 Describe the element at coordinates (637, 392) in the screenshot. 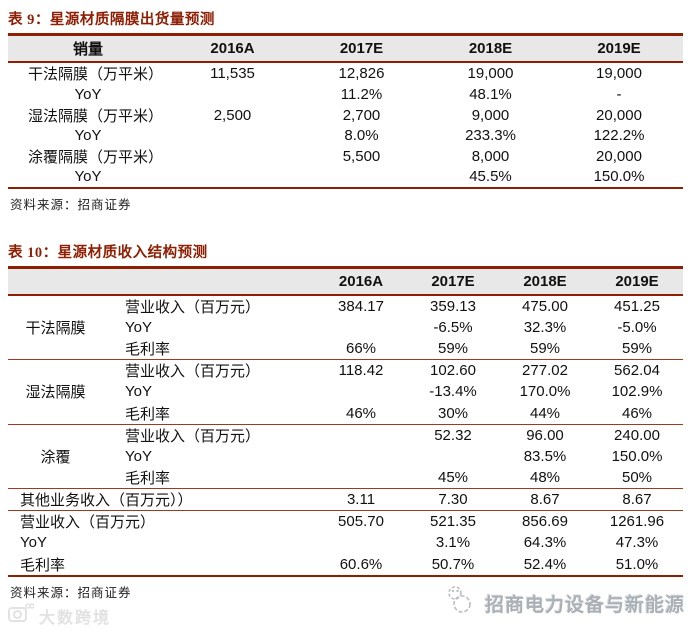

I see `cell: 102.9%` at that location.